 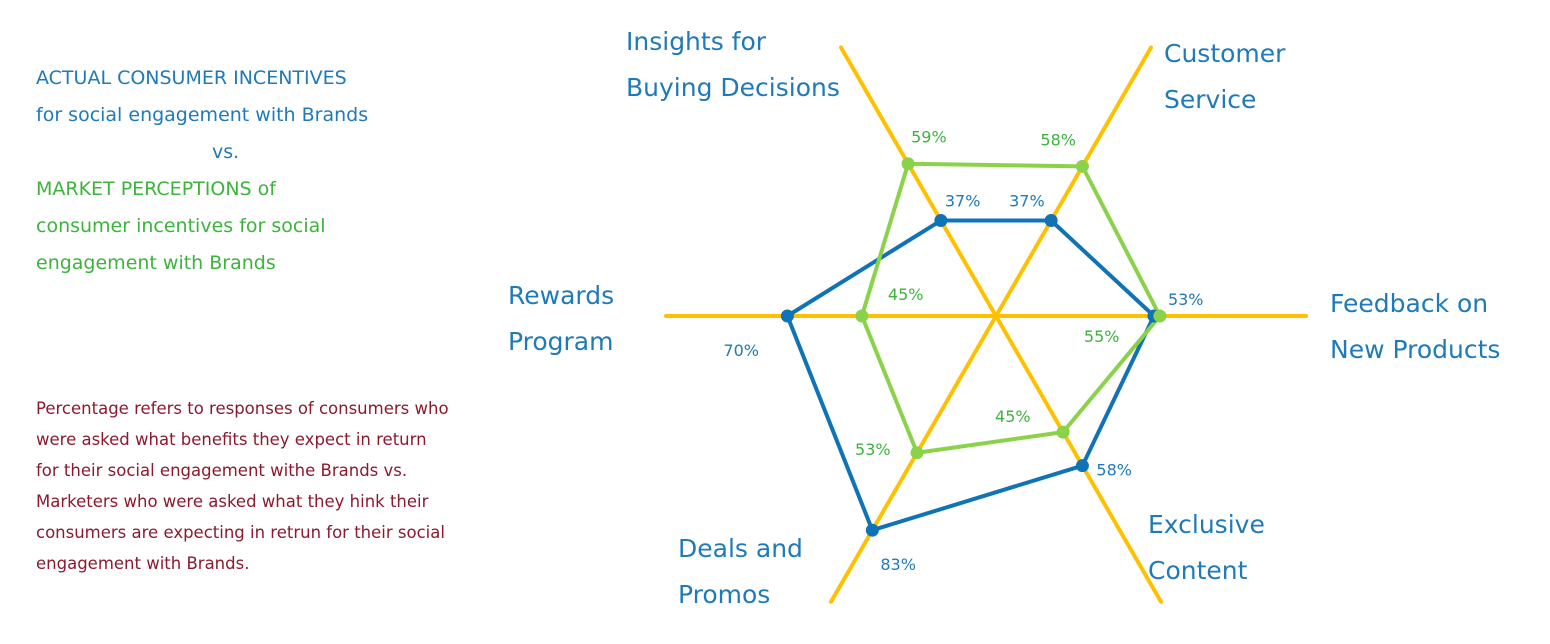 I want to click on value-label-market-1: 59%, so click(x=929, y=137).